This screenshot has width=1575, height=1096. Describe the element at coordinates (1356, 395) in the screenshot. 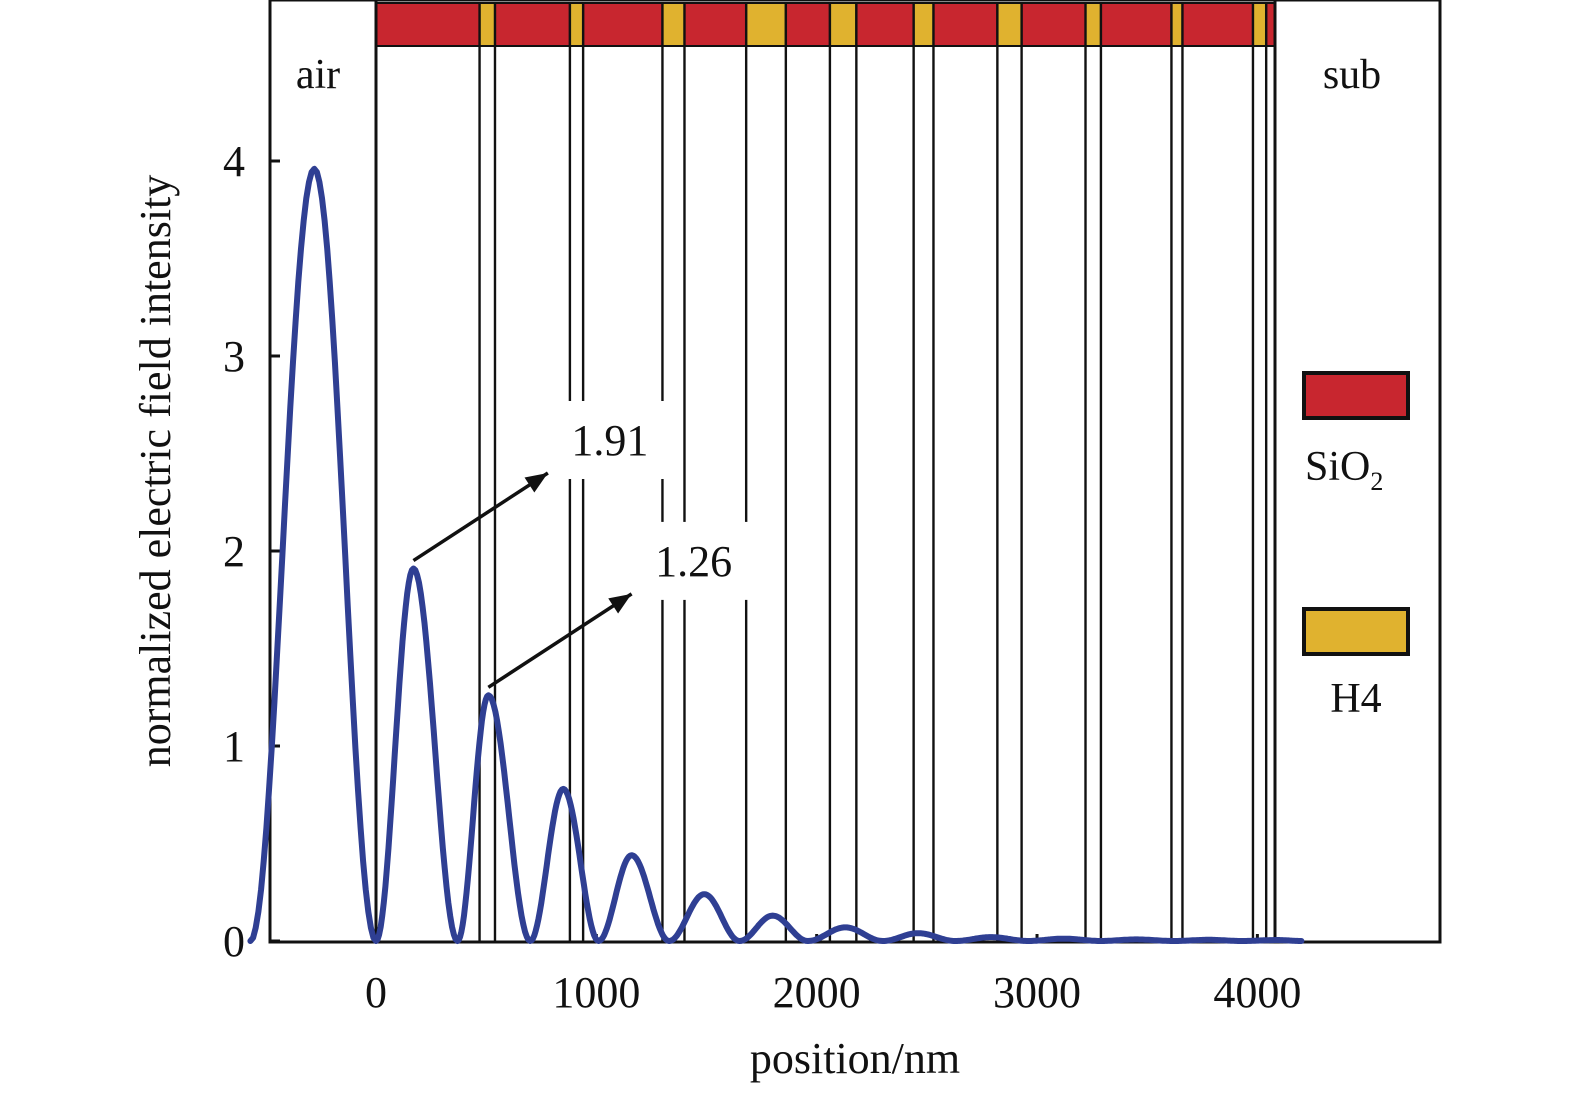

I see `legend-swatch-sio2` at that location.